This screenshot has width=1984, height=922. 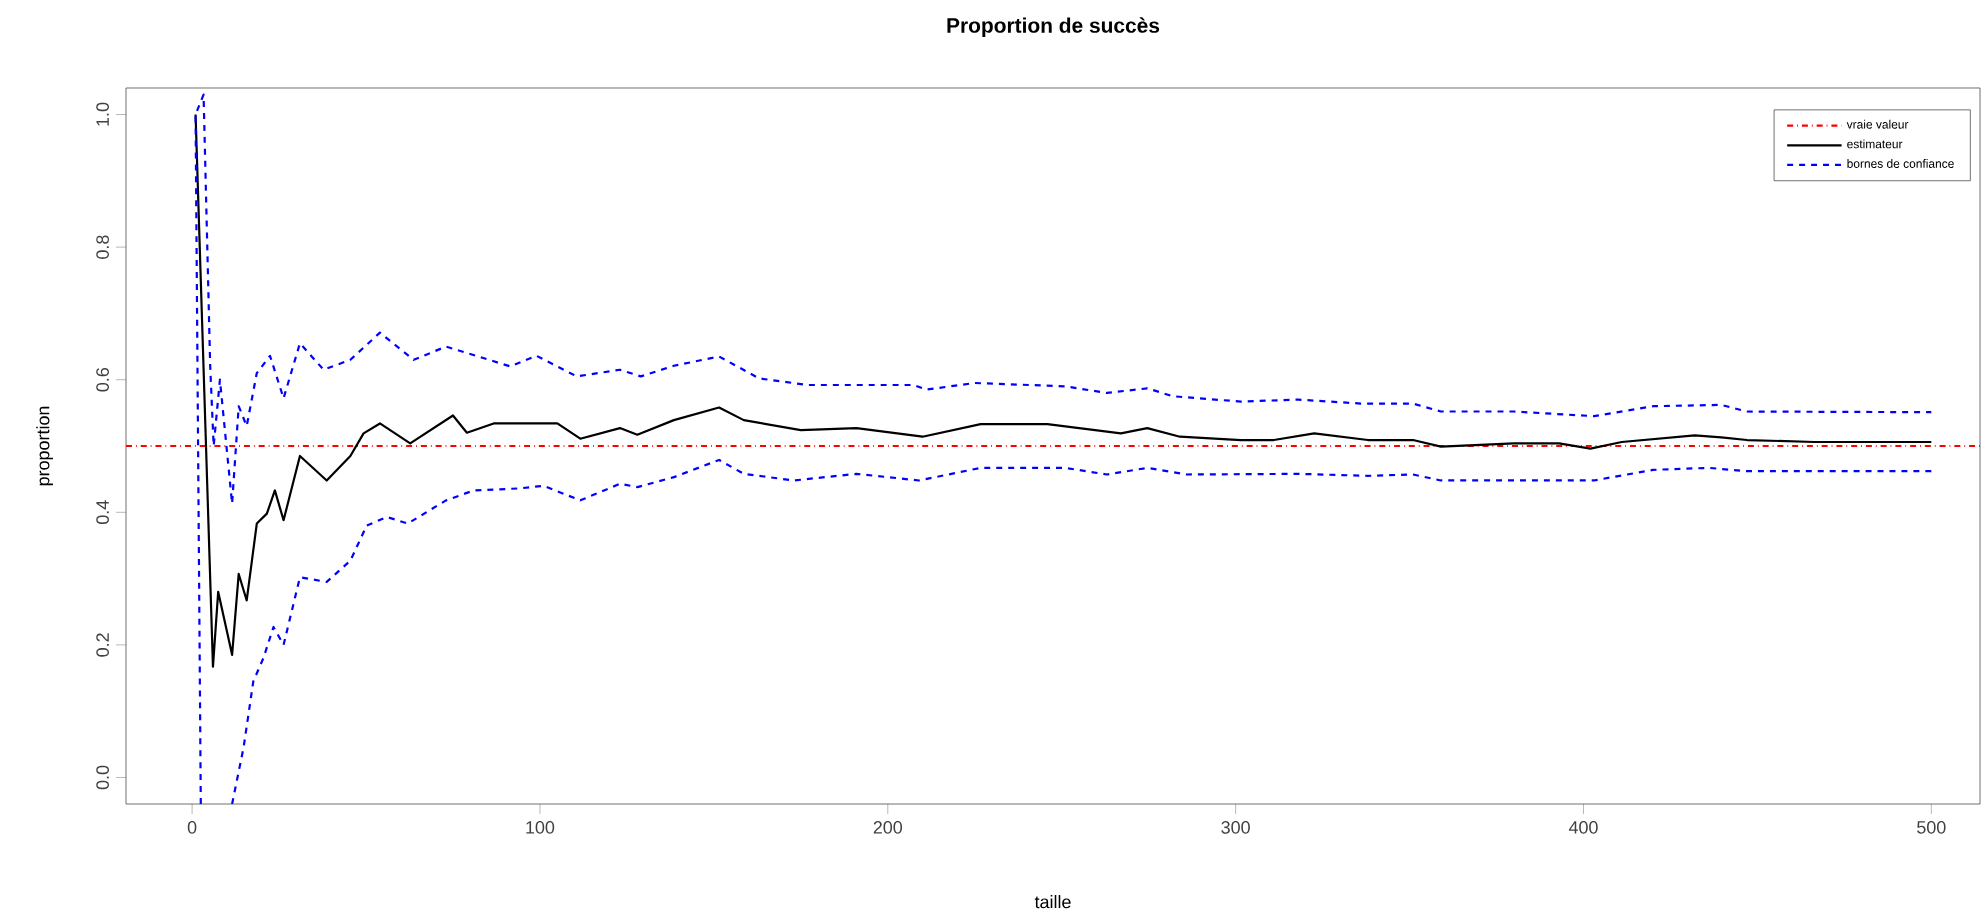 What do you see at coordinates (888, 827) in the screenshot?
I see `x-tick-label: 200` at bounding box center [888, 827].